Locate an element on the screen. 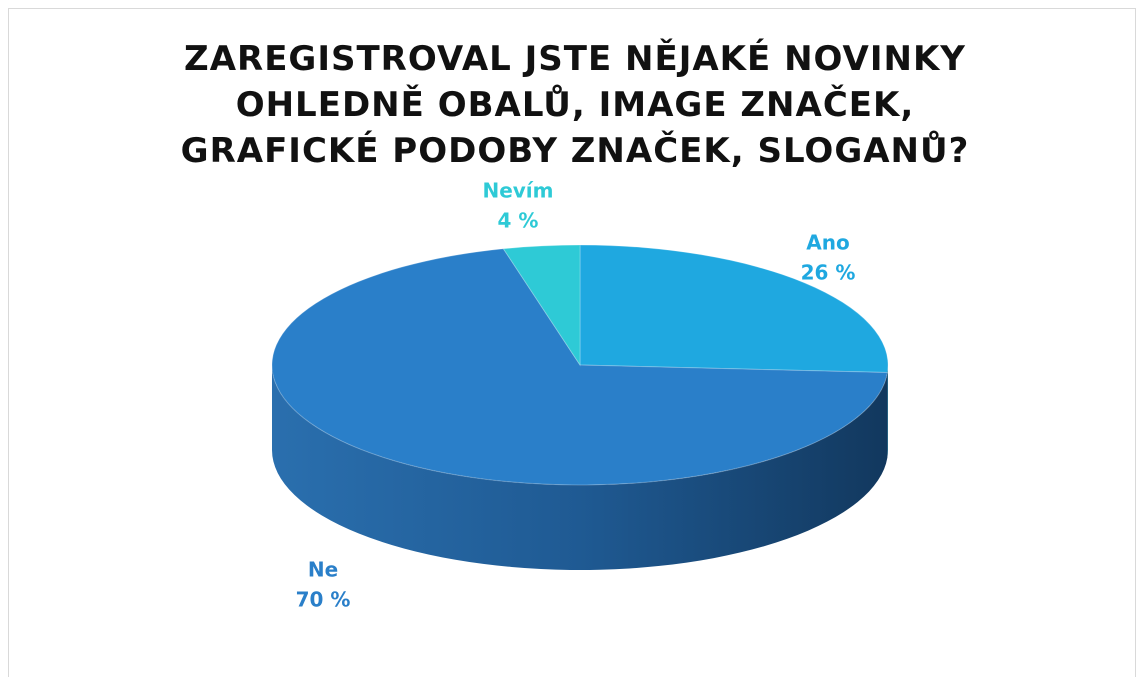 The width and height of the screenshot is (1146, 677). data-label-value: 4 % is located at coordinates (518, 221).